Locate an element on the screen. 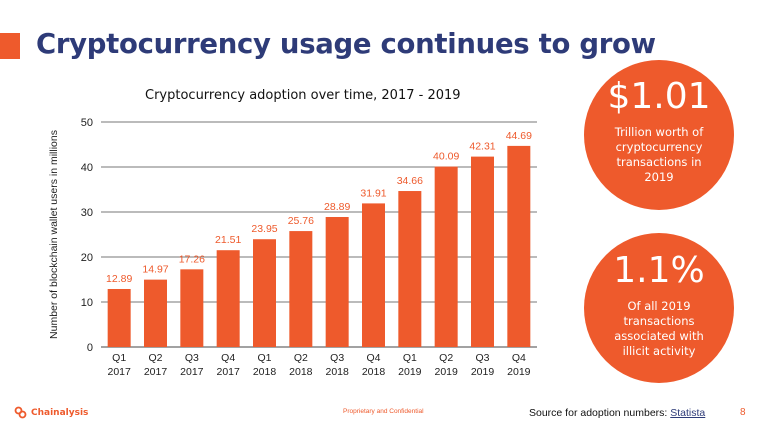  bar-value-label: 21.51 is located at coordinates (228, 240).